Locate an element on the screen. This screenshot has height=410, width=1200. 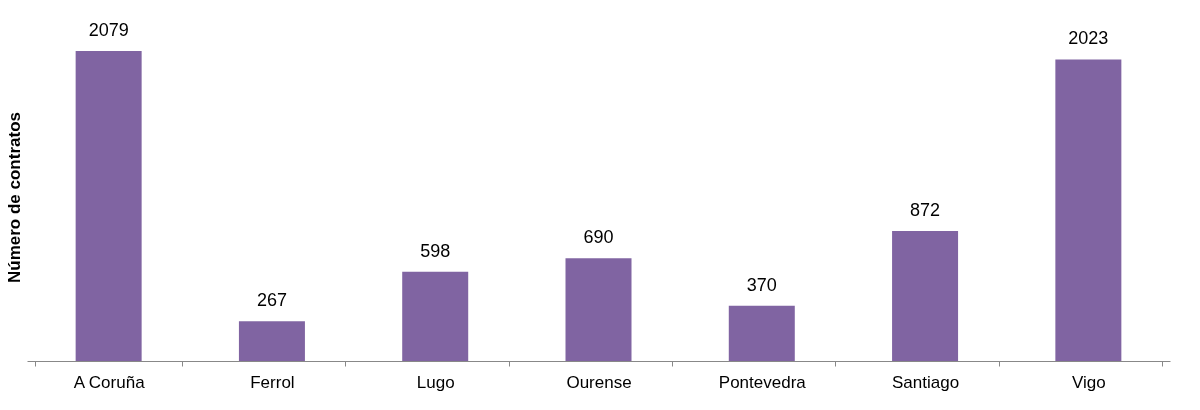
data-label: 690 is located at coordinates (598, 237).